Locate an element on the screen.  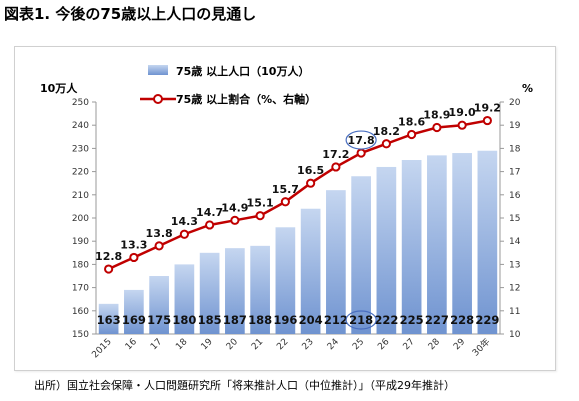
x-tick-label: 18 is located at coordinates (181, 344).